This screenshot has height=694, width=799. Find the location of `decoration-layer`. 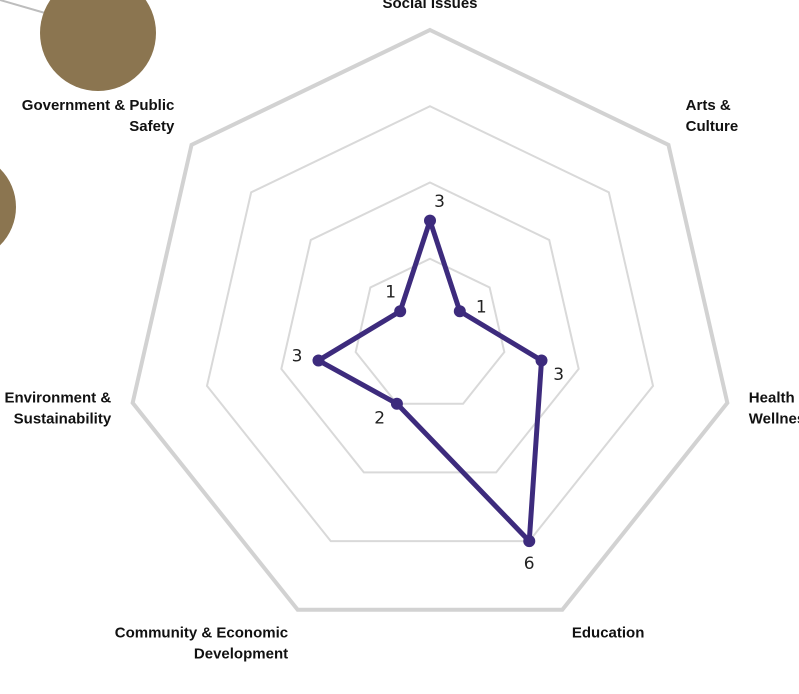

decoration-layer is located at coordinates (78, 123).